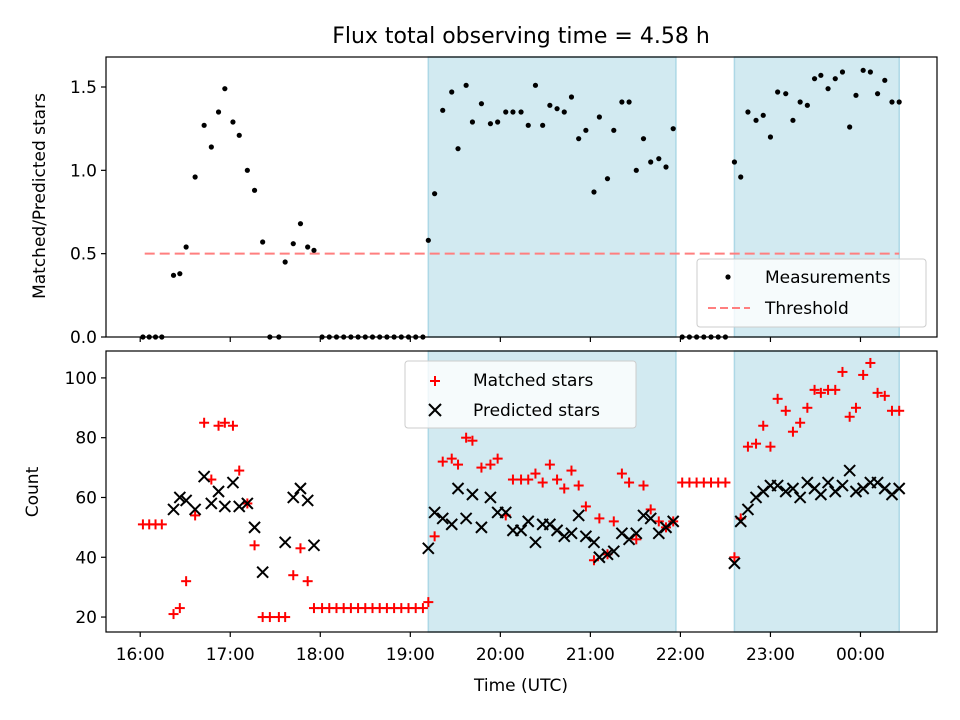 This screenshot has width=960, height=720. I want to click on count-y-axis-label: Count, so click(33, 491).